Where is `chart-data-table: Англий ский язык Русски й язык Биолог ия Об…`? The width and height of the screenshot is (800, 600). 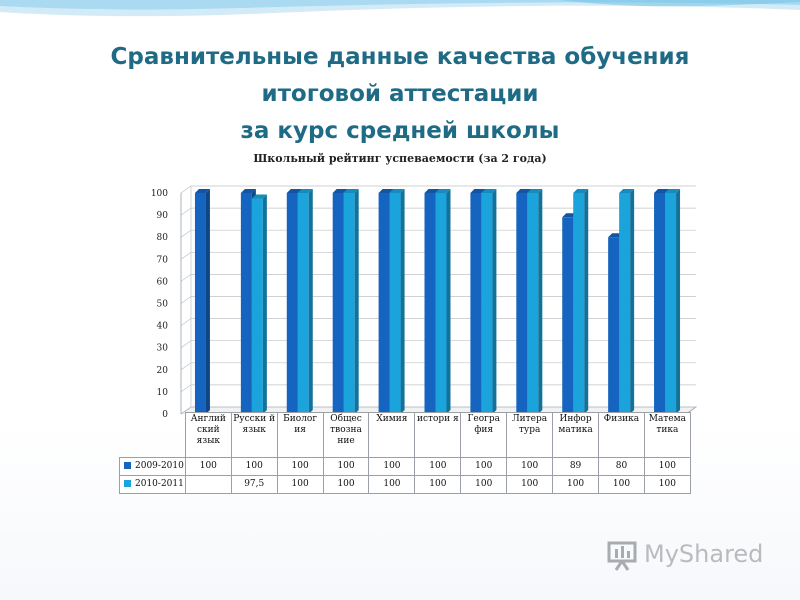 chart-data-table: Англий ский язык Русски й язык Биолог ия Об… is located at coordinates (405, 453).